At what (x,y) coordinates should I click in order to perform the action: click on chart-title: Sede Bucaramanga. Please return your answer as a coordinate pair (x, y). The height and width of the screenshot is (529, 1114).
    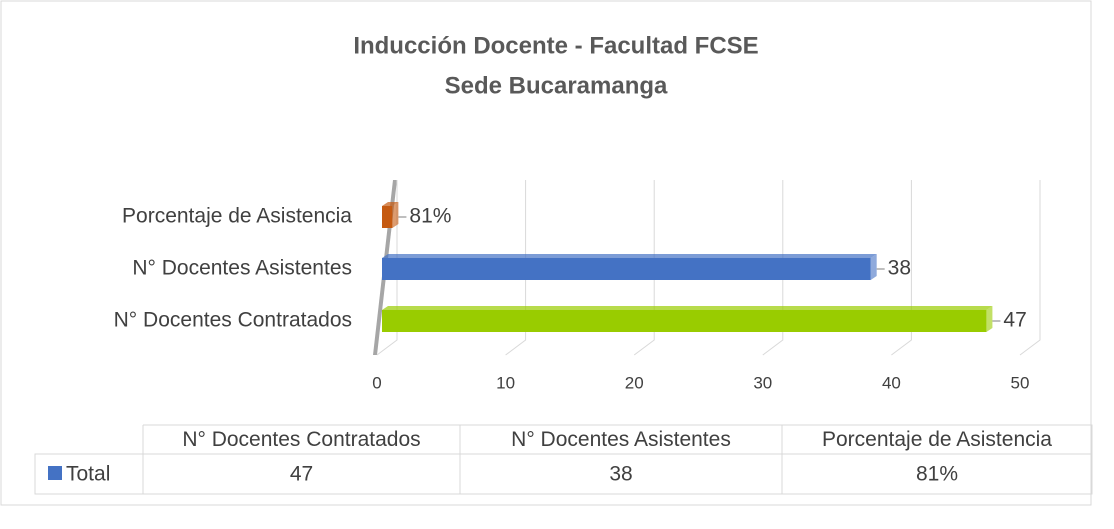
    Looking at the image, I should click on (556, 85).